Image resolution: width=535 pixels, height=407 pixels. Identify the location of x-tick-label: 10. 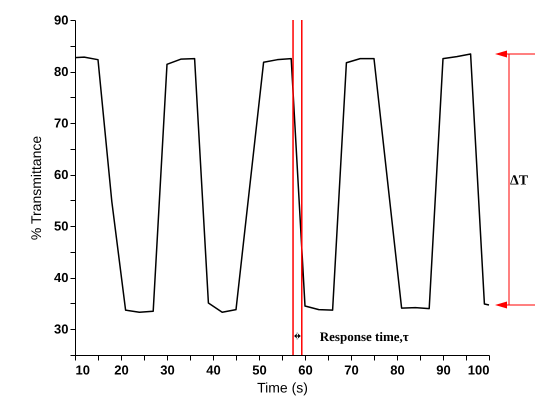
(83, 370).